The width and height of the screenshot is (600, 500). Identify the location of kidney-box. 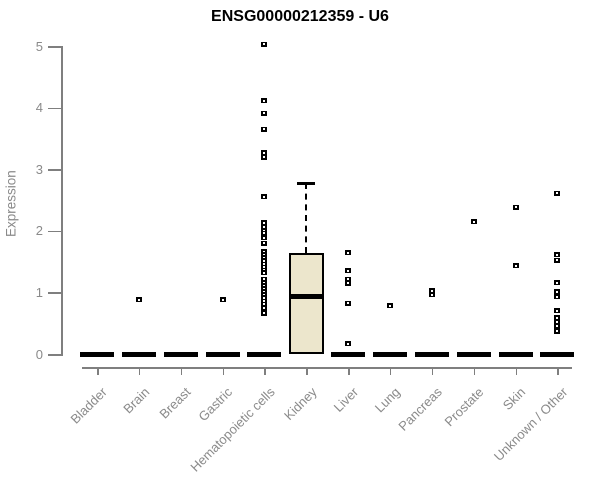
(306, 303).